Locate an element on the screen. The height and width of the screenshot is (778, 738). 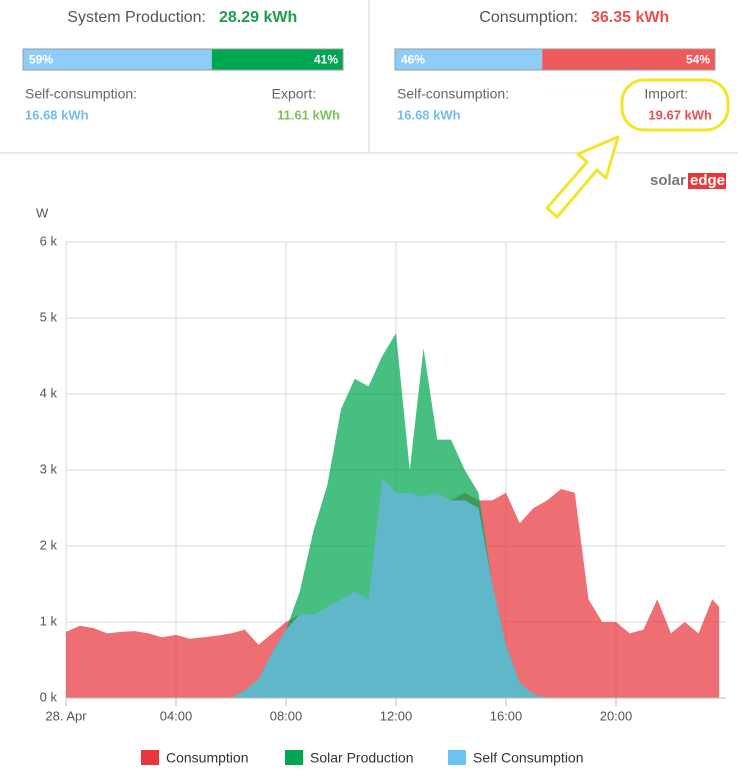
highlight-arrow is located at coordinates (582, 177).